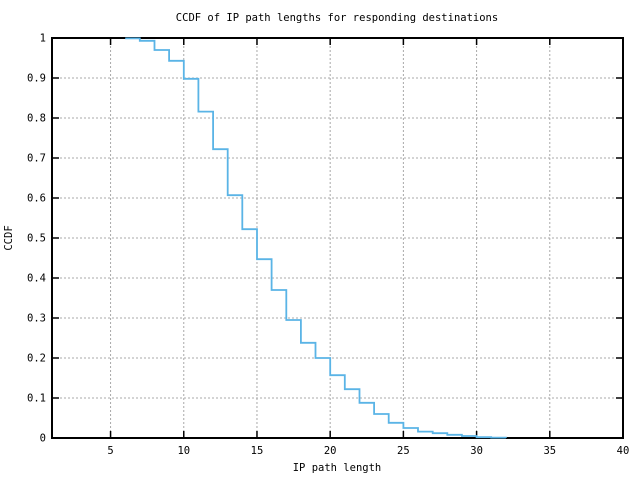 This screenshot has height=480, width=640. I want to click on y-tick-label: 0.7, so click(36, 159).